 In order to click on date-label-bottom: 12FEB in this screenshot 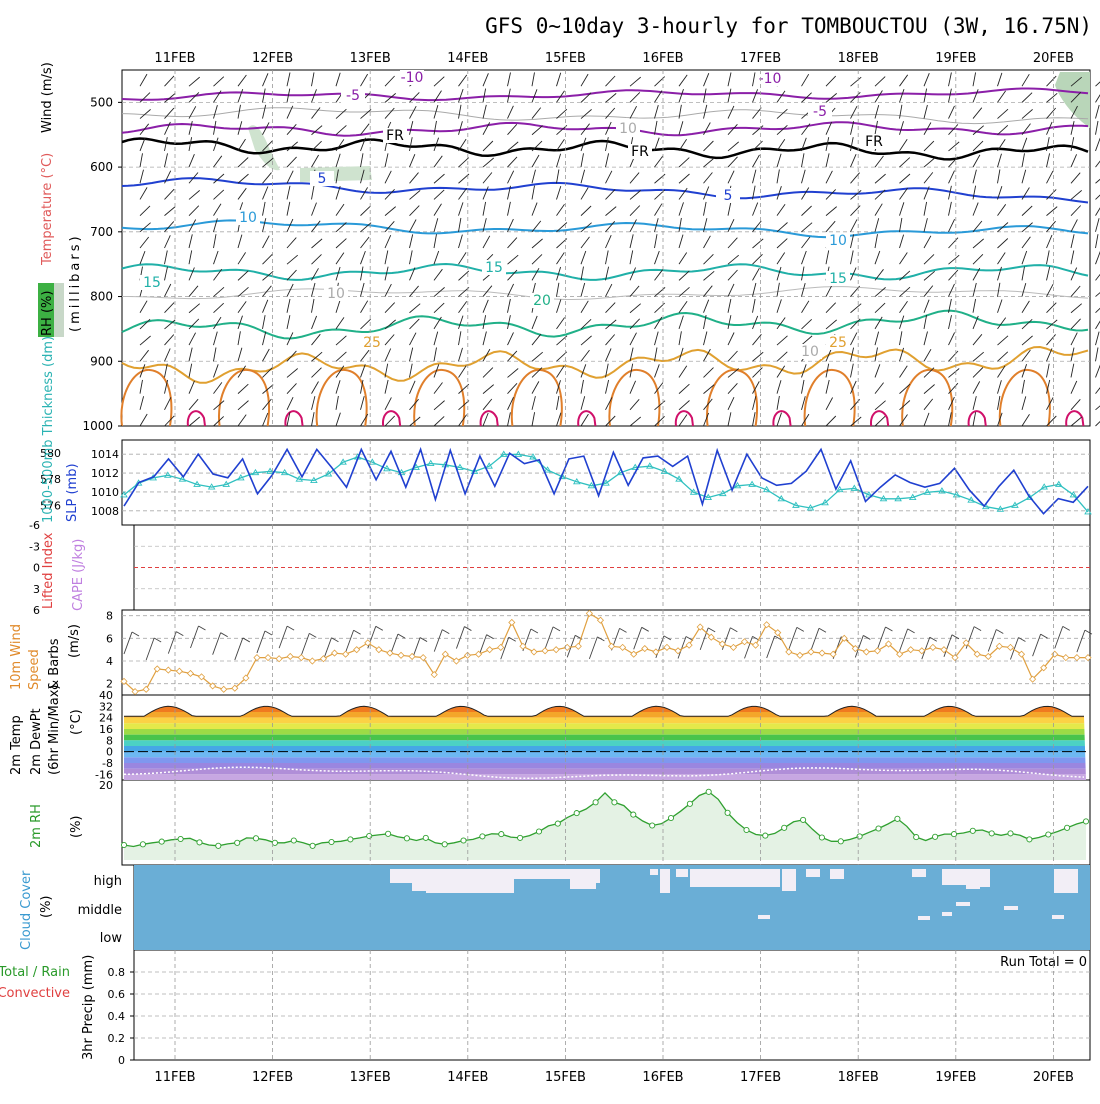, I will do `click(272, 1077)`.